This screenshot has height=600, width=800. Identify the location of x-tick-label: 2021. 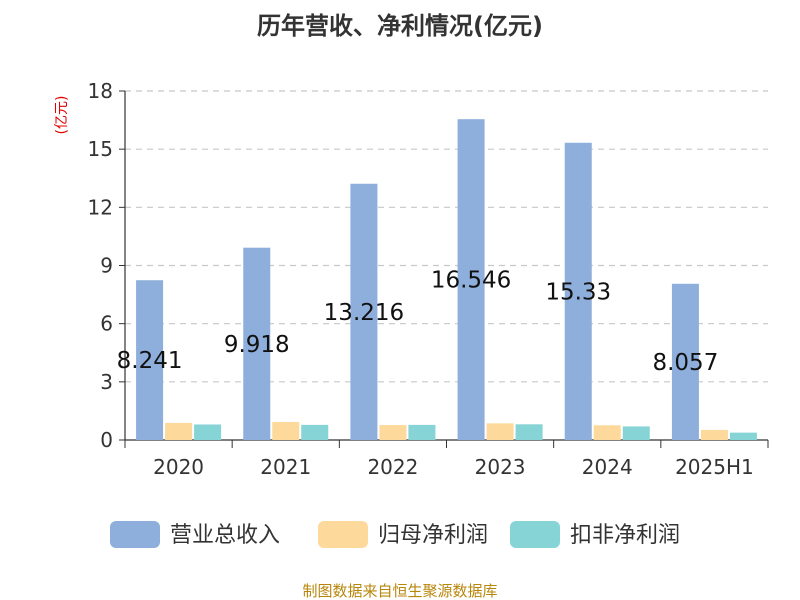
(285, 467).